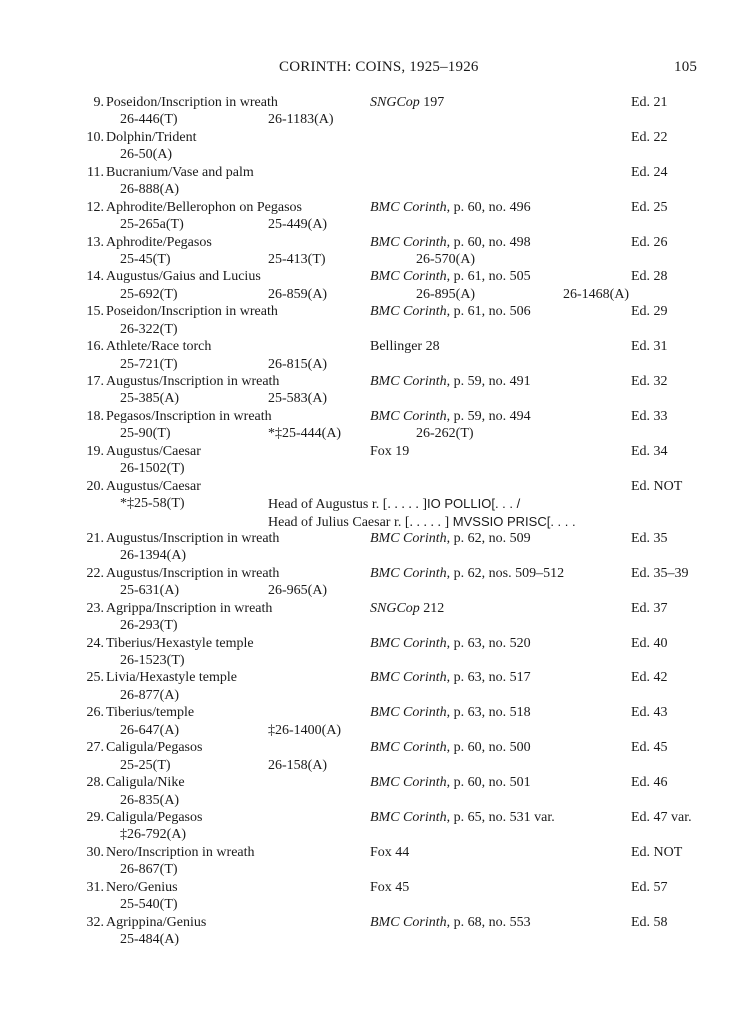 The width and height of the screenshot is (756, 1024). Describe the element at coordinates (446, 294) in the screenshot. I see `accession-number: 26-895(A)` at that location.